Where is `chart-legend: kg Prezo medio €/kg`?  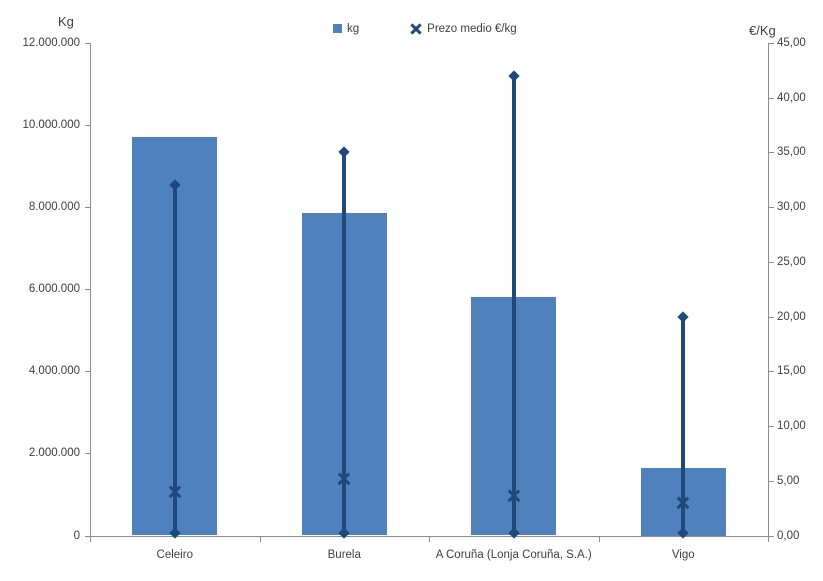 chart-legend: kg Prezo medio €/kg is located at coordinates (425, 28).